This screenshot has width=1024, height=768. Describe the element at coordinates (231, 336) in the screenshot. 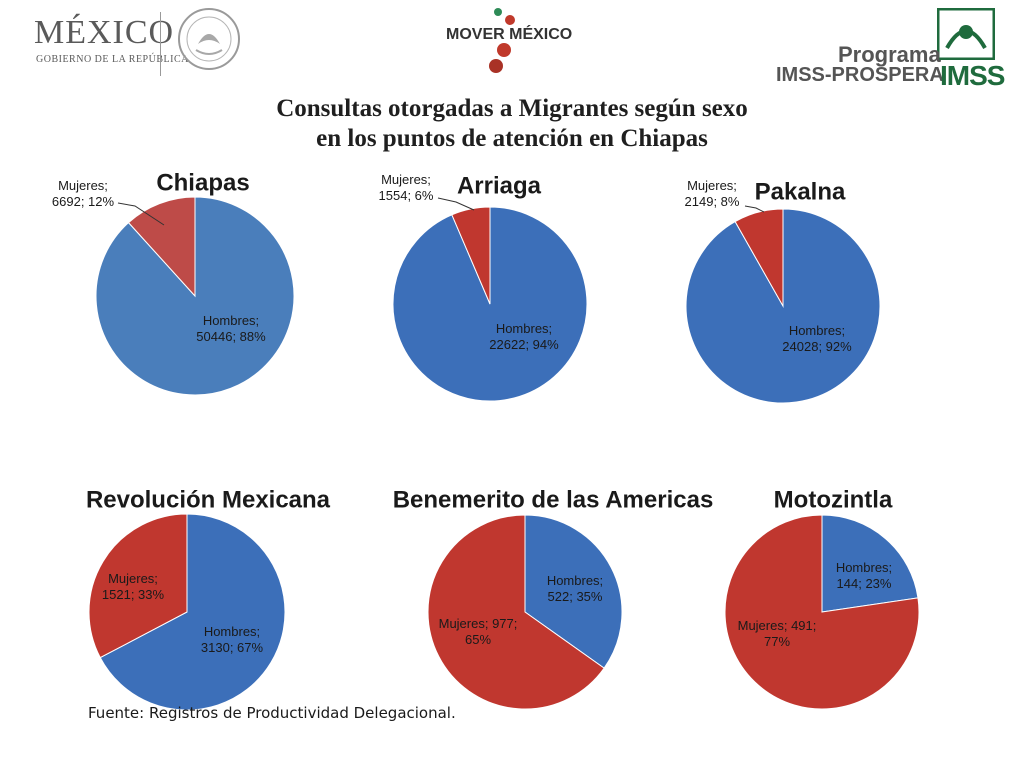

I see `data-label-line: 50446; 88%` at that location.